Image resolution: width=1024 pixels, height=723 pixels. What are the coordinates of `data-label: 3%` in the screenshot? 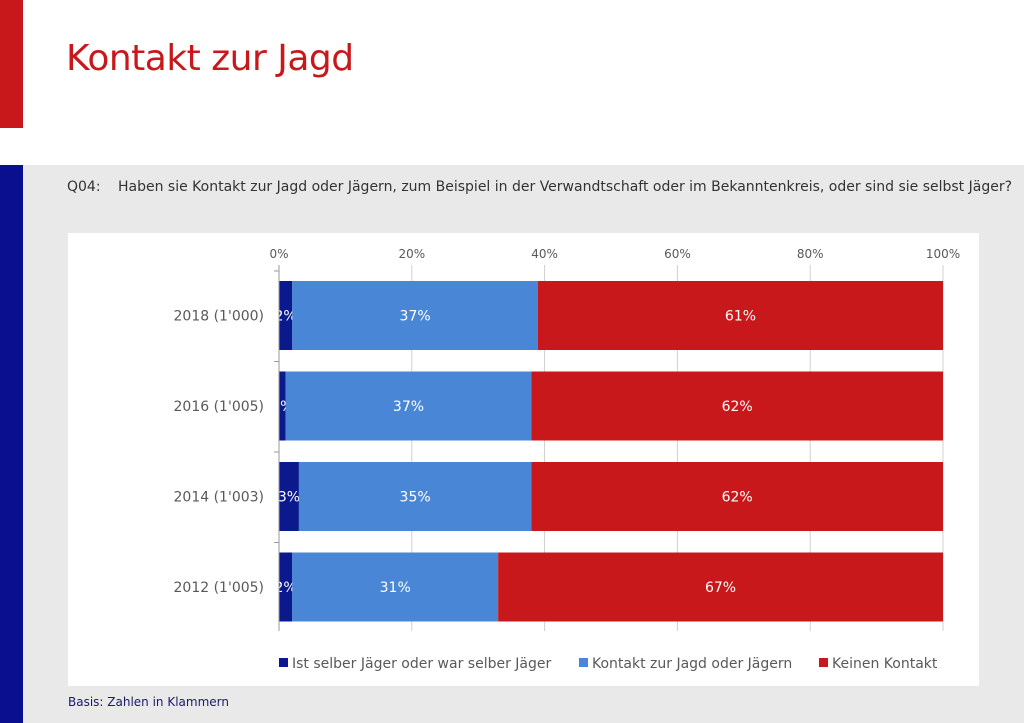 It's located at (289, 498).